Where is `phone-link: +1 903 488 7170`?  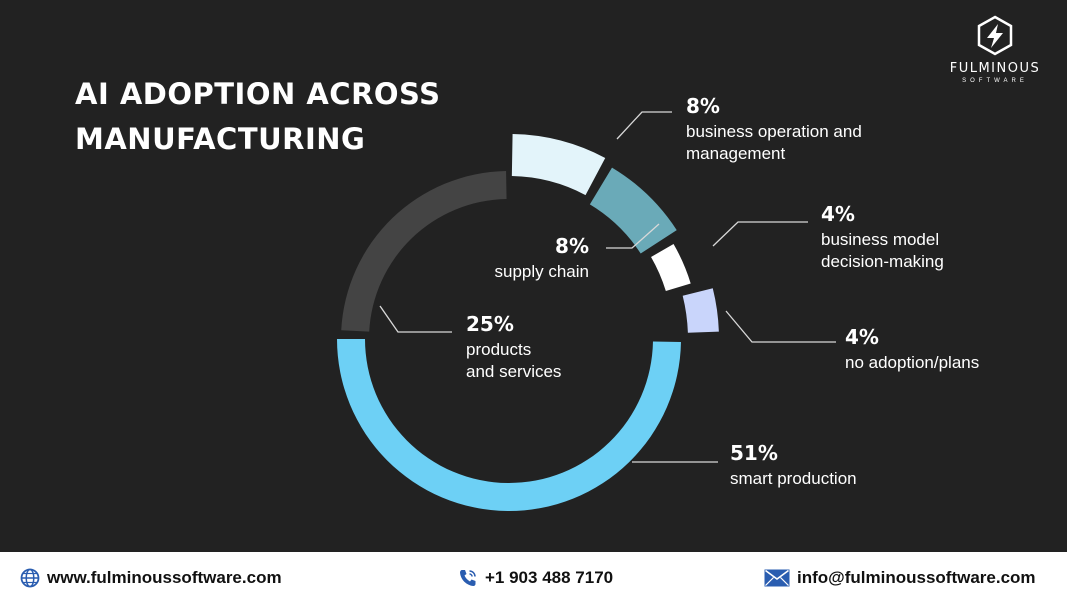
phone-link: +1 903 488 7170 is located at coordinates (549, 577).